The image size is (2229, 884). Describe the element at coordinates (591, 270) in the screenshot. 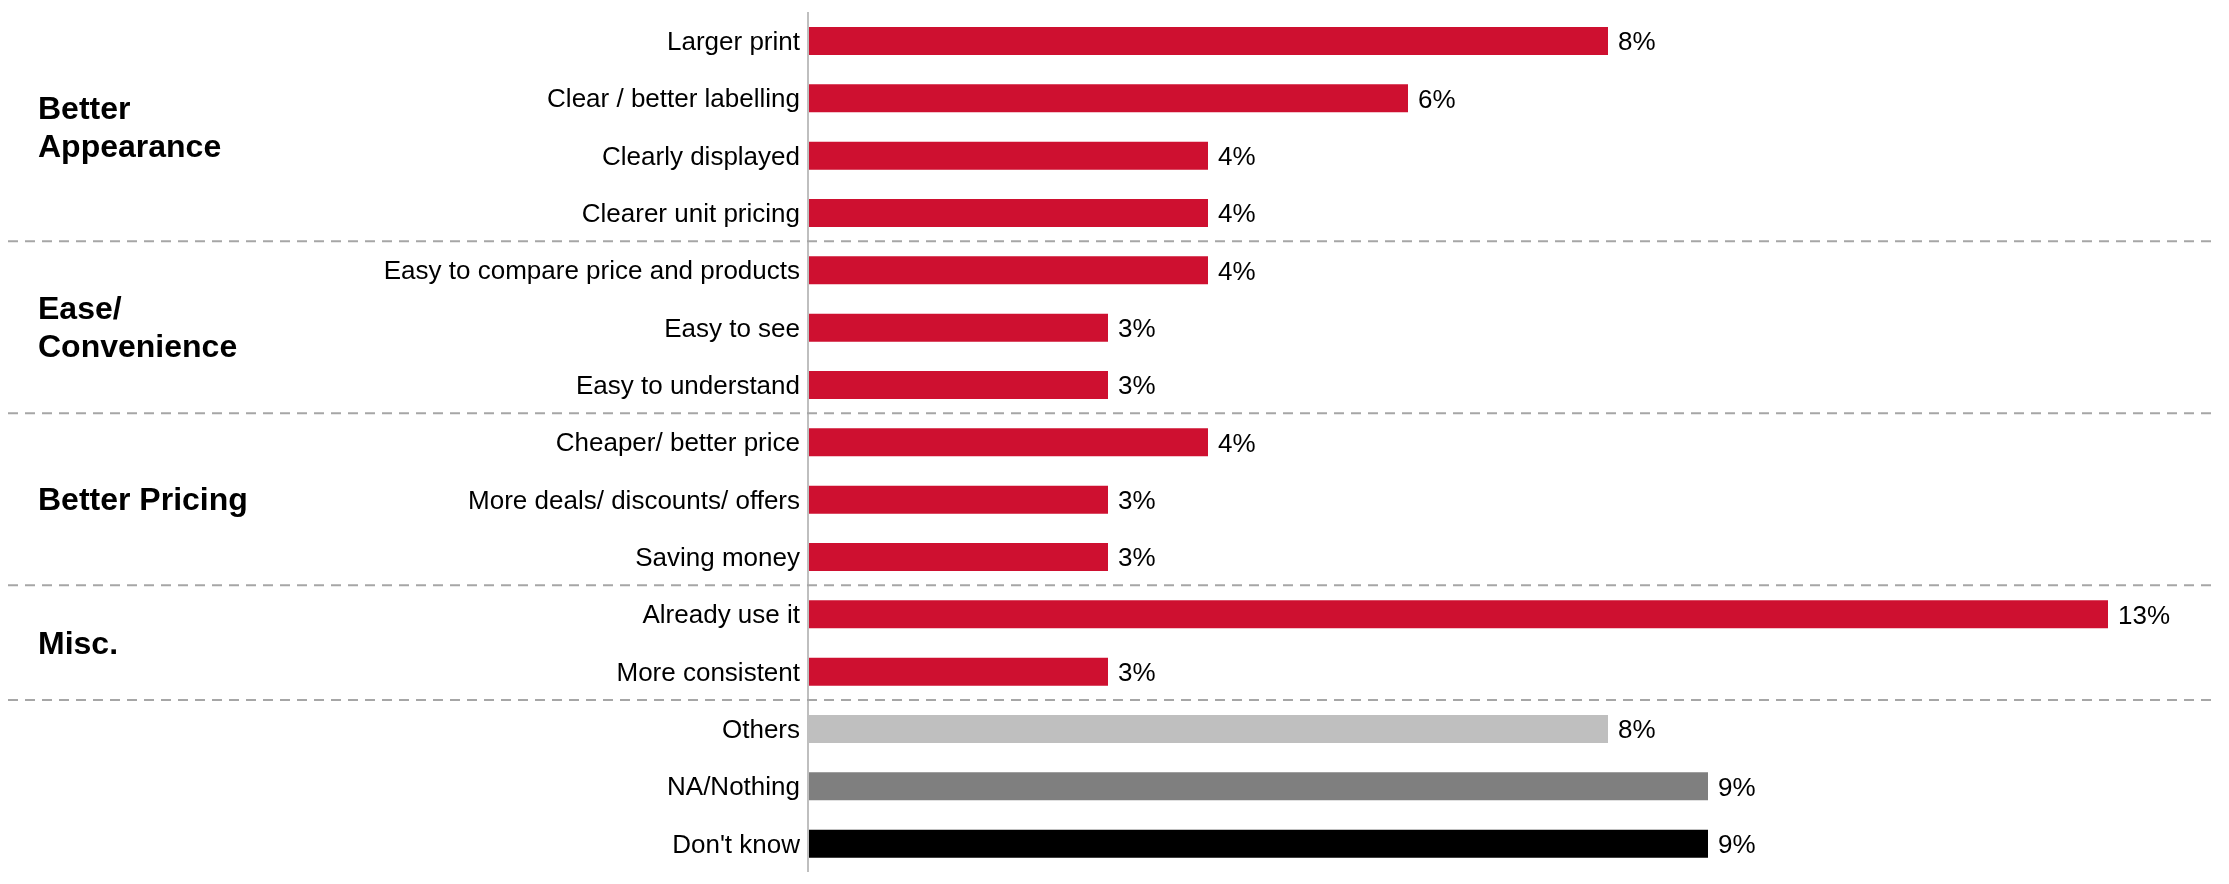

I see `y-tick-label: Easy to compare price and products` at that location.